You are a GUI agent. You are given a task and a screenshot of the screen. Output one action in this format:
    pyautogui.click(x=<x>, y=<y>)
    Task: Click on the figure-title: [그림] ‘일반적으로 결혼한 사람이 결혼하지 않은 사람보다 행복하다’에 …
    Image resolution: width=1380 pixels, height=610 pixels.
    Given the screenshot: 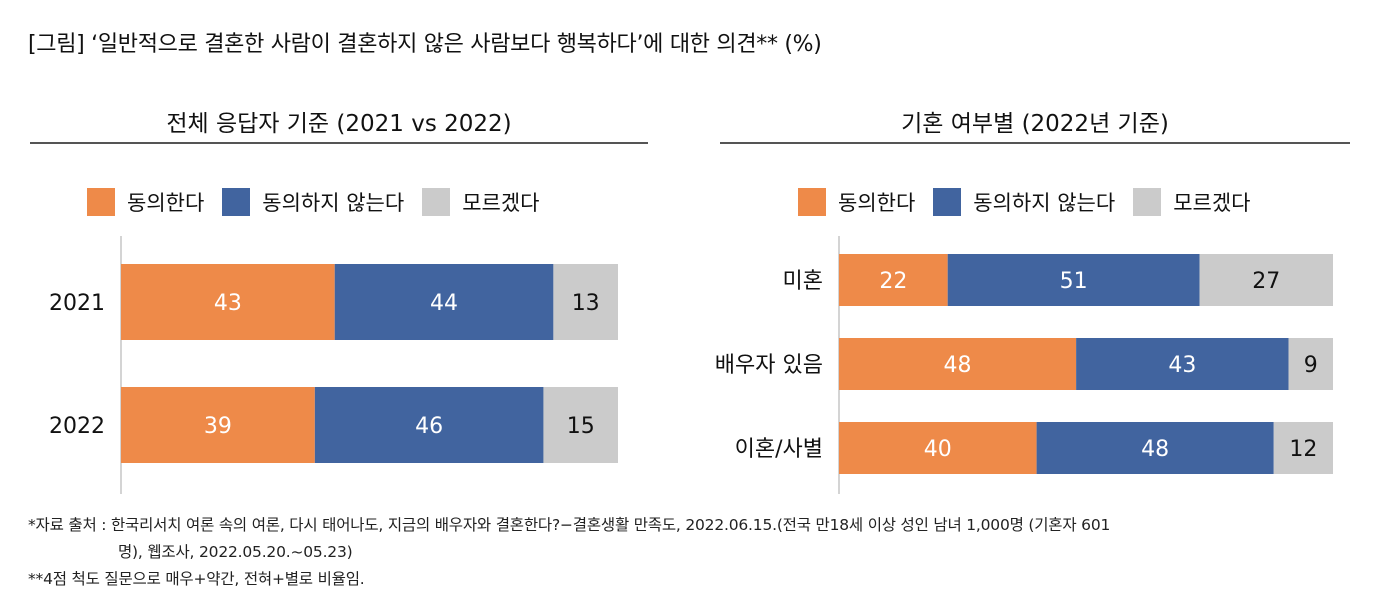 What is the action you would take?
    pyautogui.click(x=425, y=44)
    